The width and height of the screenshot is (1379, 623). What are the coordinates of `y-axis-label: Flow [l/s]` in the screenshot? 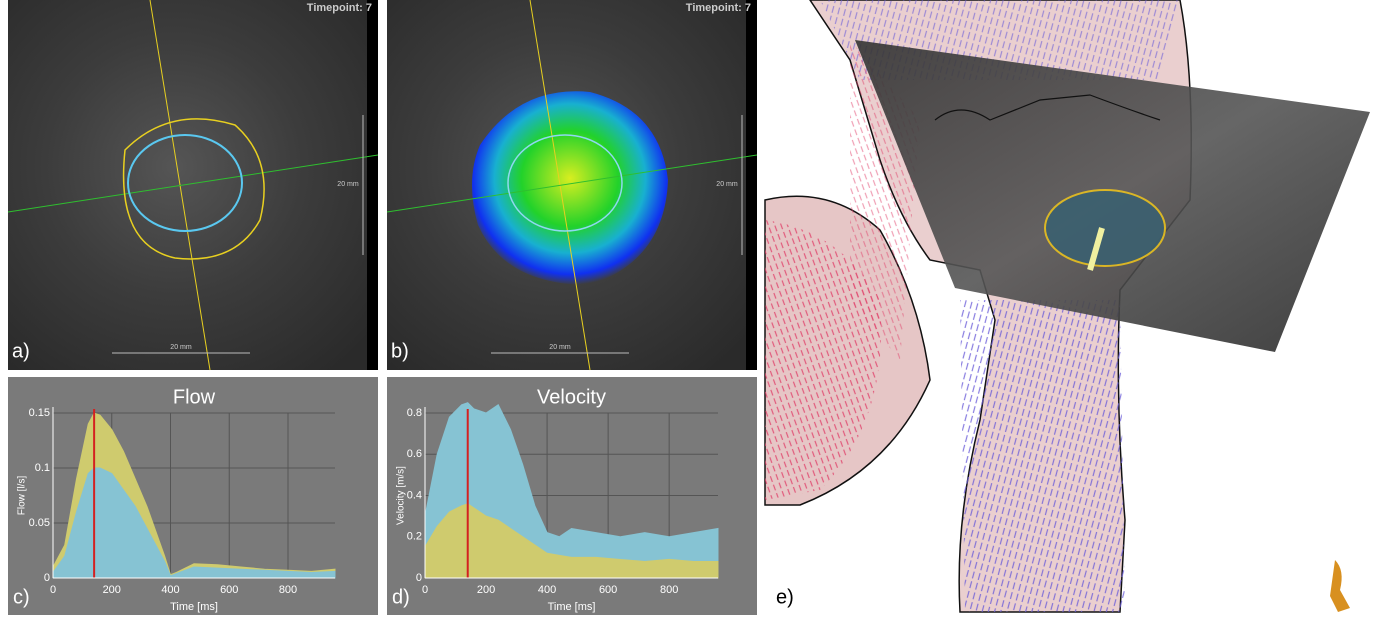 It's located at (22, 496).